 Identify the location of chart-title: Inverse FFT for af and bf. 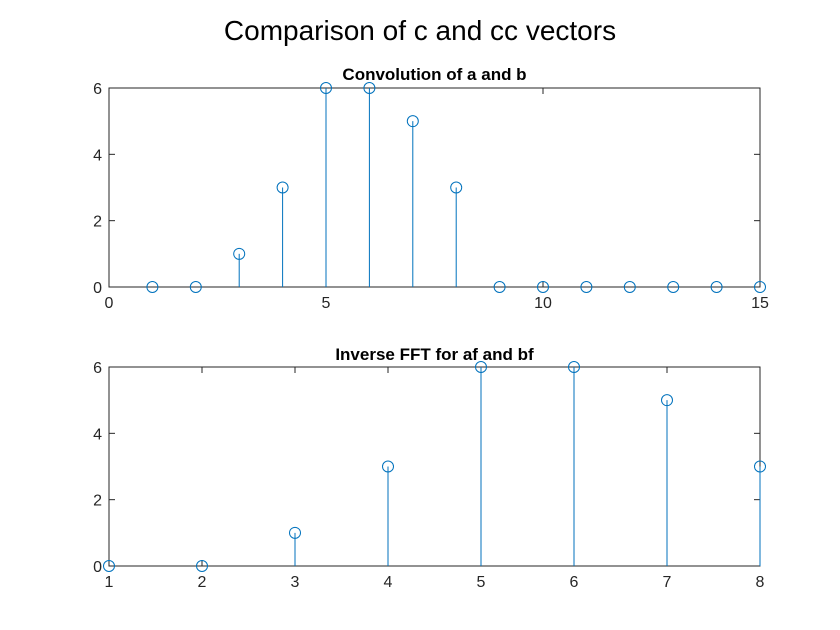
(434, 354).